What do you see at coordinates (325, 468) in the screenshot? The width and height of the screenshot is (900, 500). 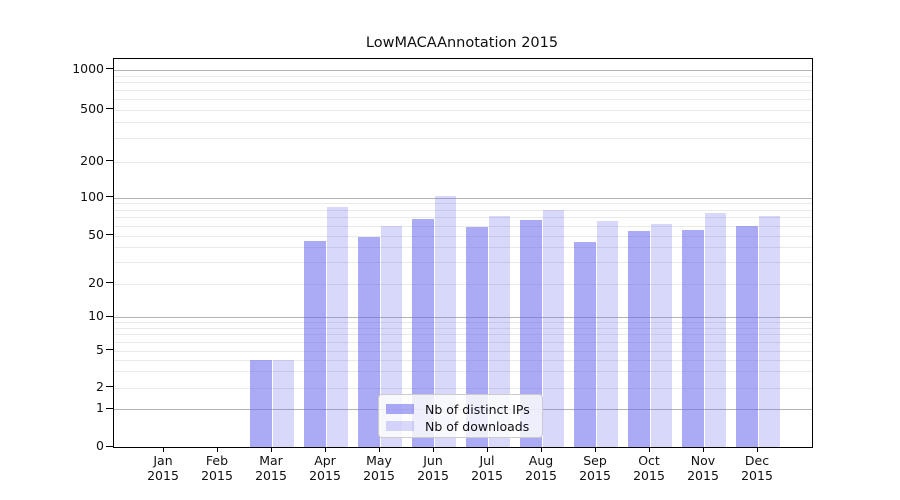 I see `x-tick-label: Apr 2015` at bounding box center [325, 468].